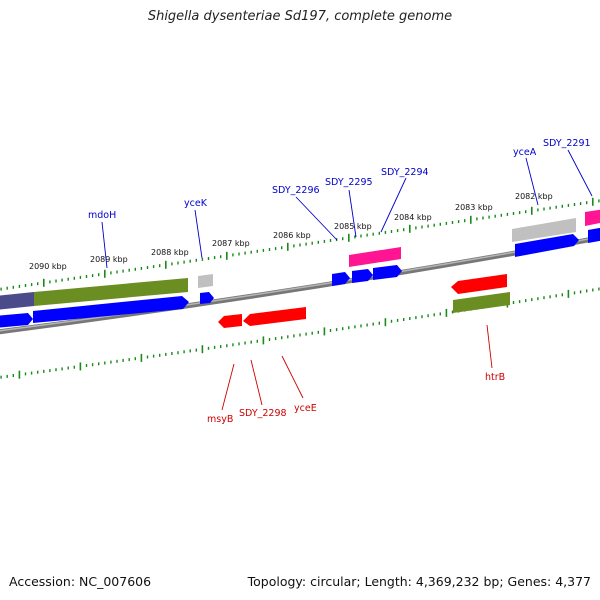 Image resolution: width=600 pixels, height=600 pixels. I want to click on gene-arrow-red-htrB, so click(479, 284).